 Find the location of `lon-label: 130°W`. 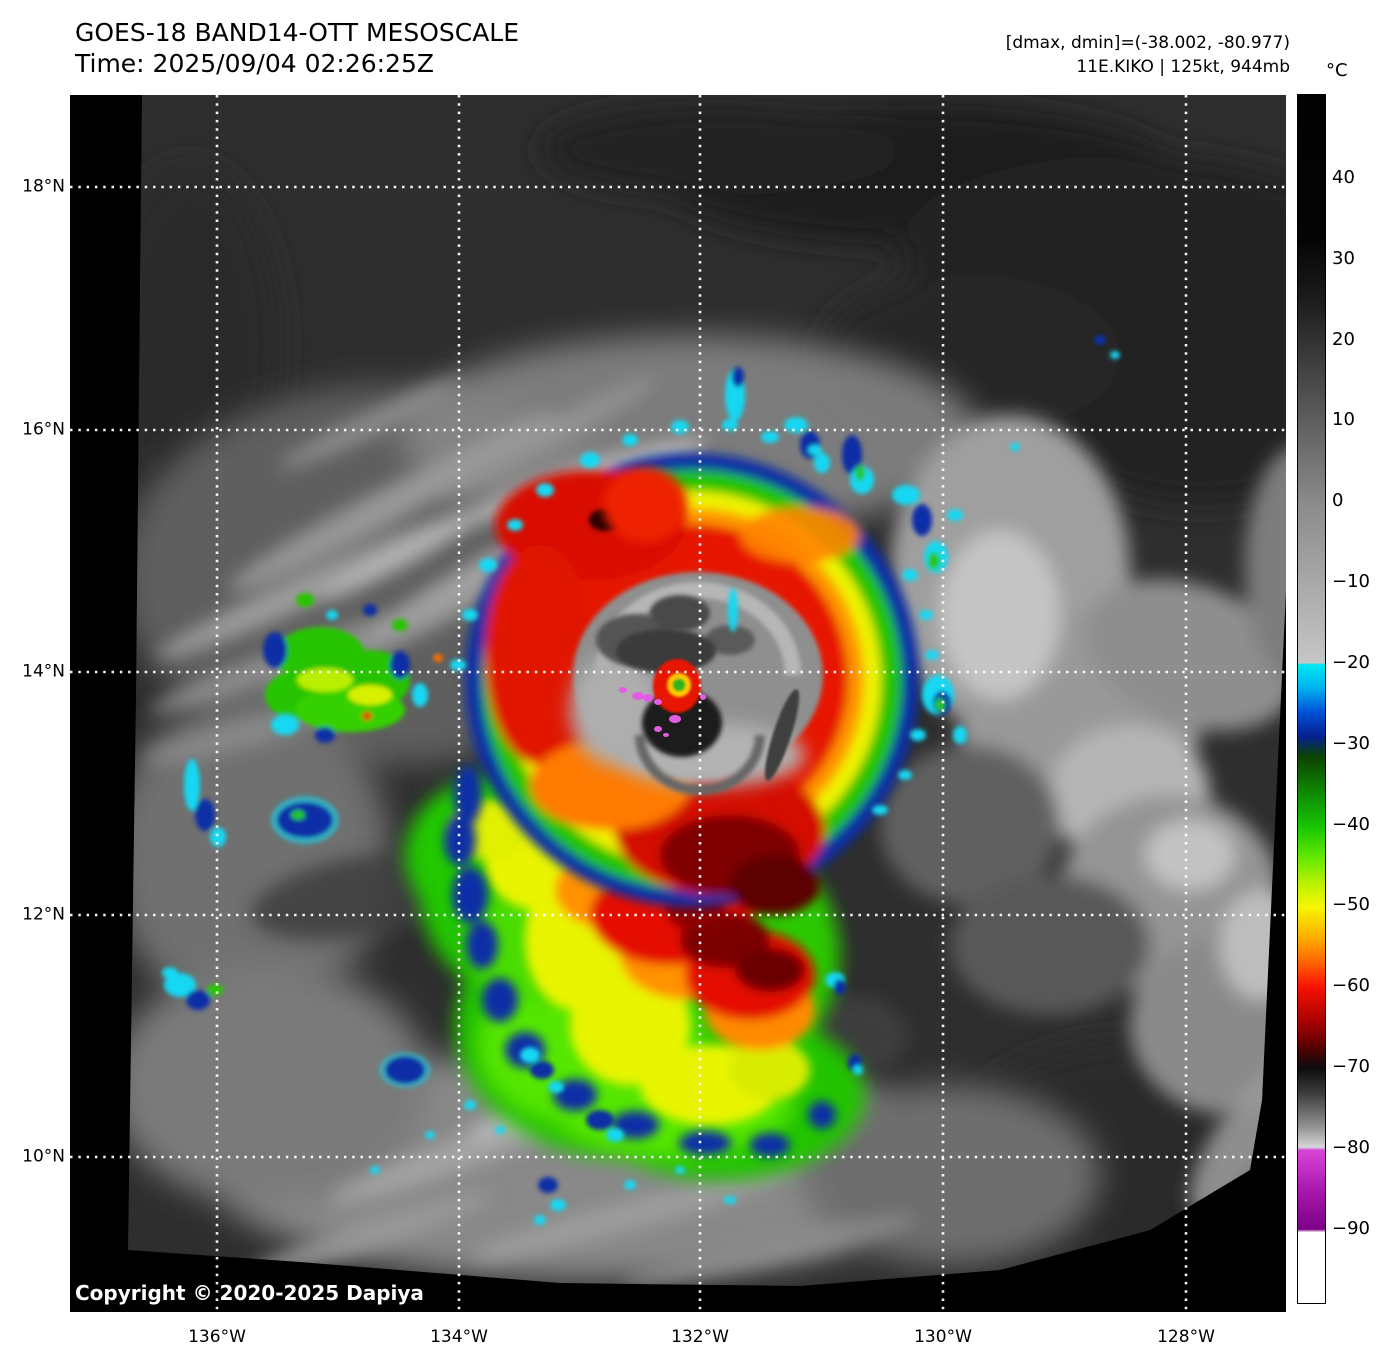

lon-label: 130°W is located at coordinates (943, 1337).